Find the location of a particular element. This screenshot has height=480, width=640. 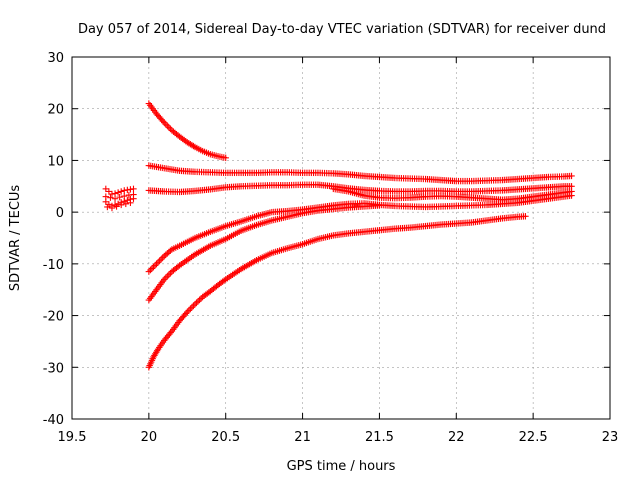

x-tick-label: 20 is located at coordinates (149, 437).